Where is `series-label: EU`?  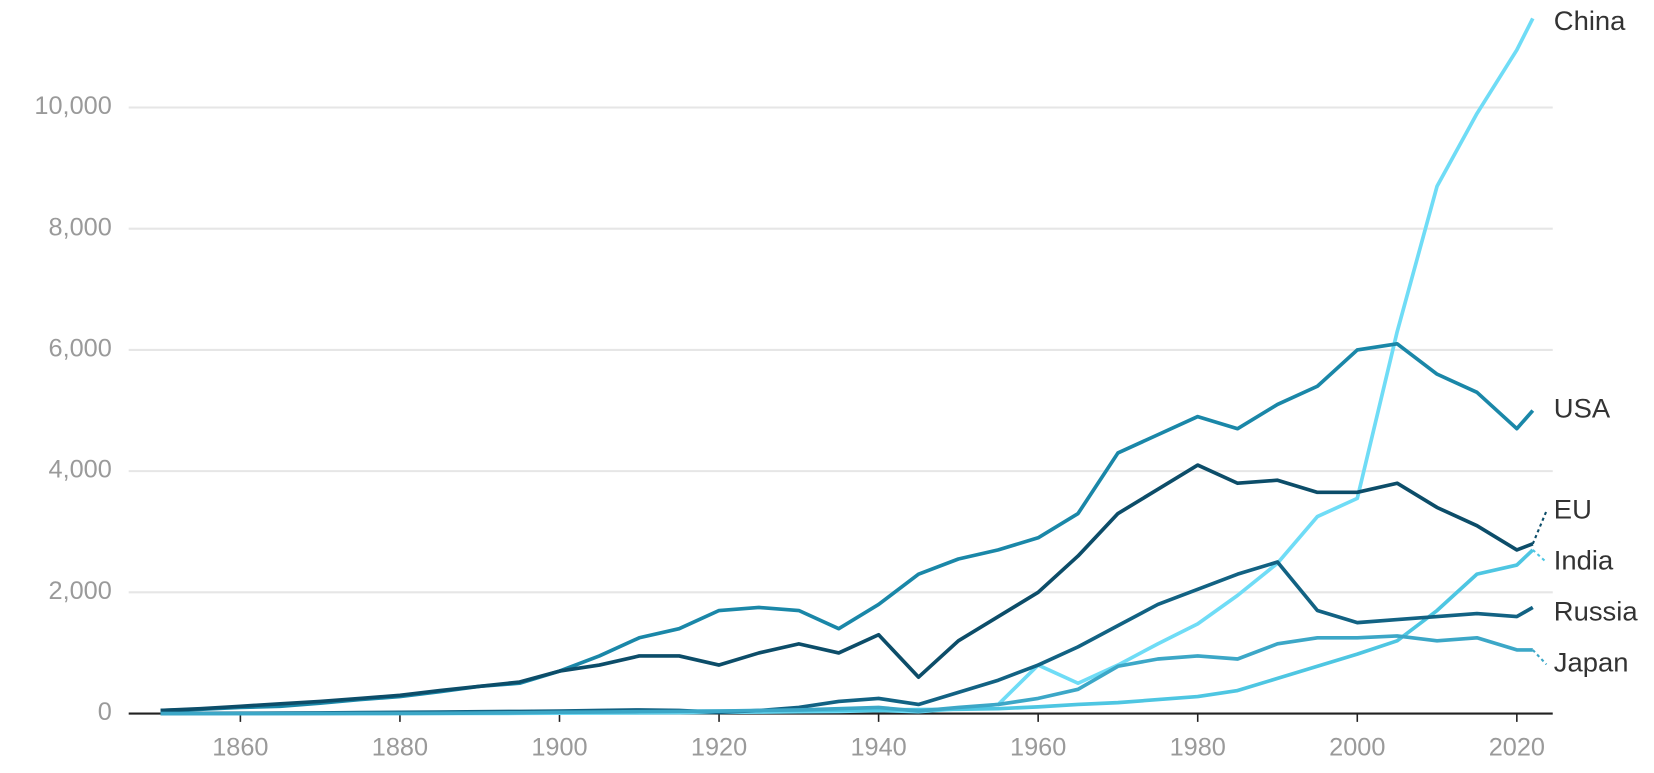 series-label: EU is located at coordinates (1573, 508).